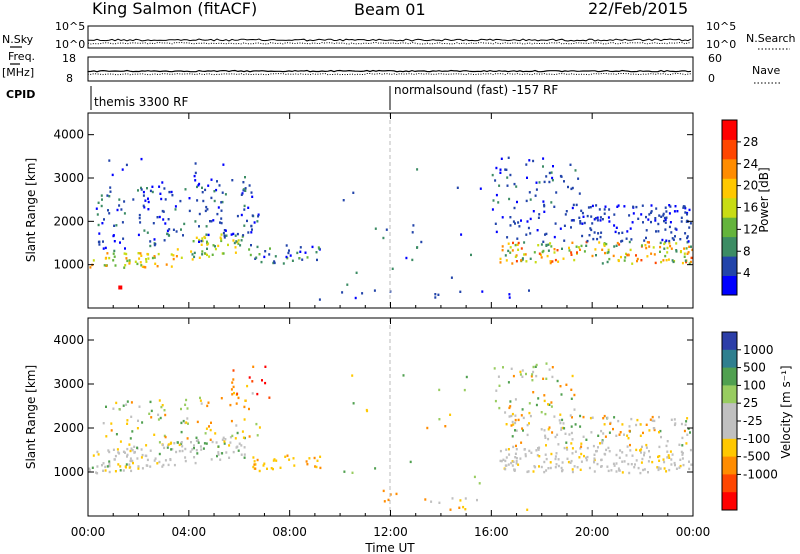  I want to click on y-tick-label: 3000, so click(68, 178).